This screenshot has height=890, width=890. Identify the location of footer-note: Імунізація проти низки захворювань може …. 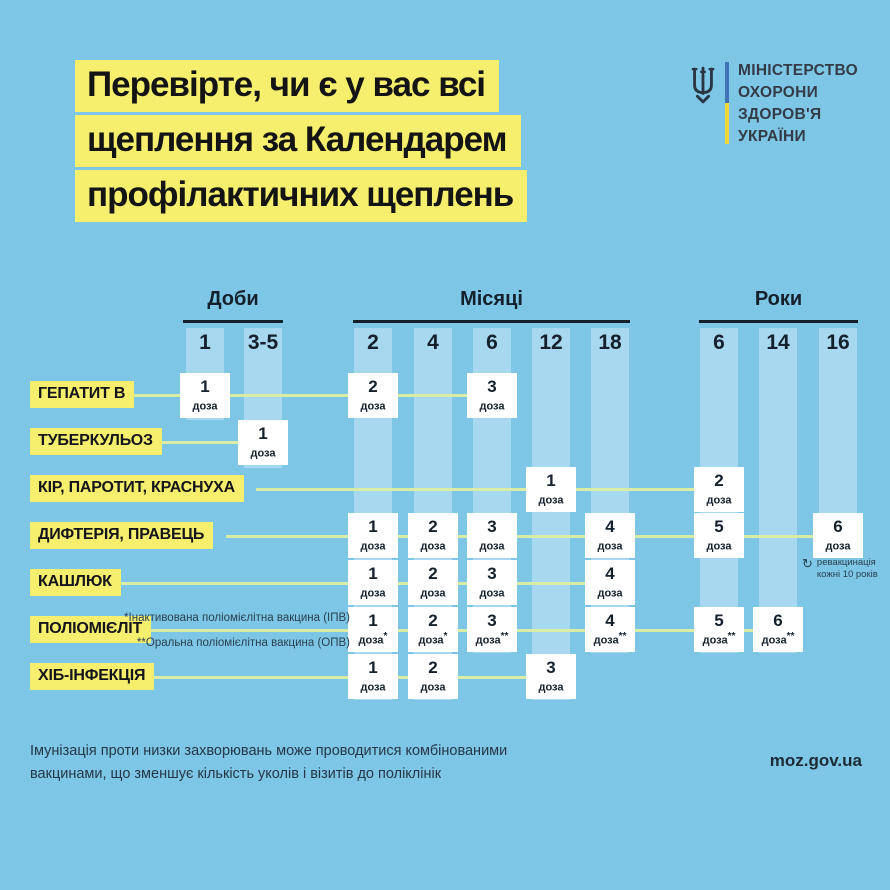
(268, 763).